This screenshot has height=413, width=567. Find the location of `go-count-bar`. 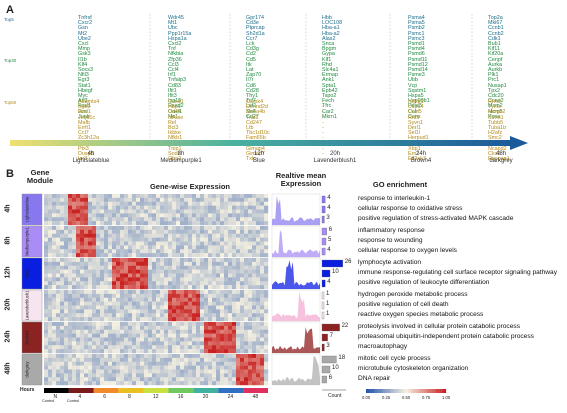

go-count-bar is located at coordinates (323, 251).